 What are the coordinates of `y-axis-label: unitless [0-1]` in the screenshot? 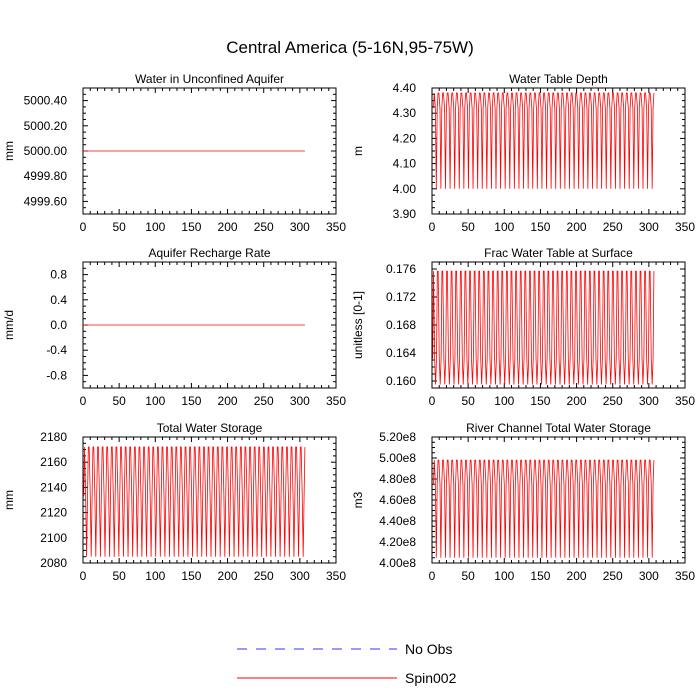 It's located at (358, 325).